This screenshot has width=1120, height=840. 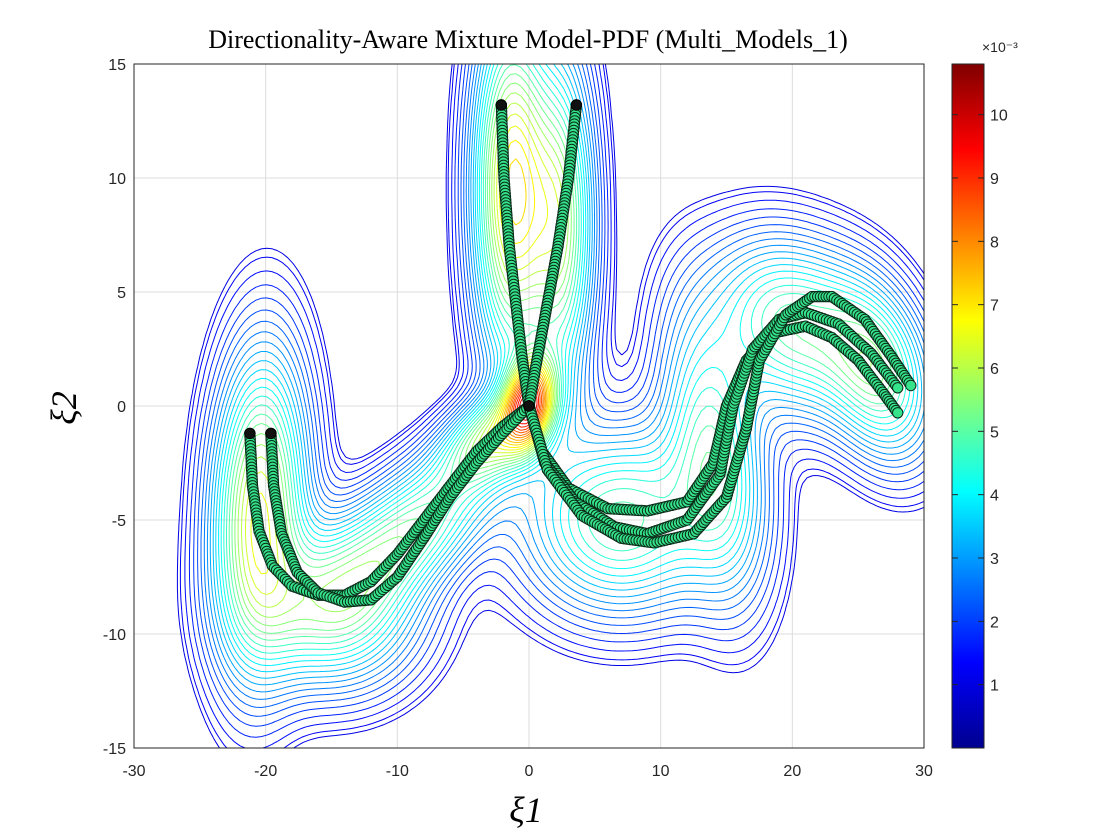 I want to click on x-tick-label: 30, so click(x=924, y=771).